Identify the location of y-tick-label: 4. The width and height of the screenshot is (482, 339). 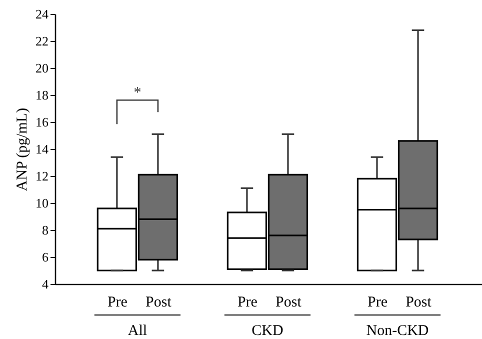
(45, 284).